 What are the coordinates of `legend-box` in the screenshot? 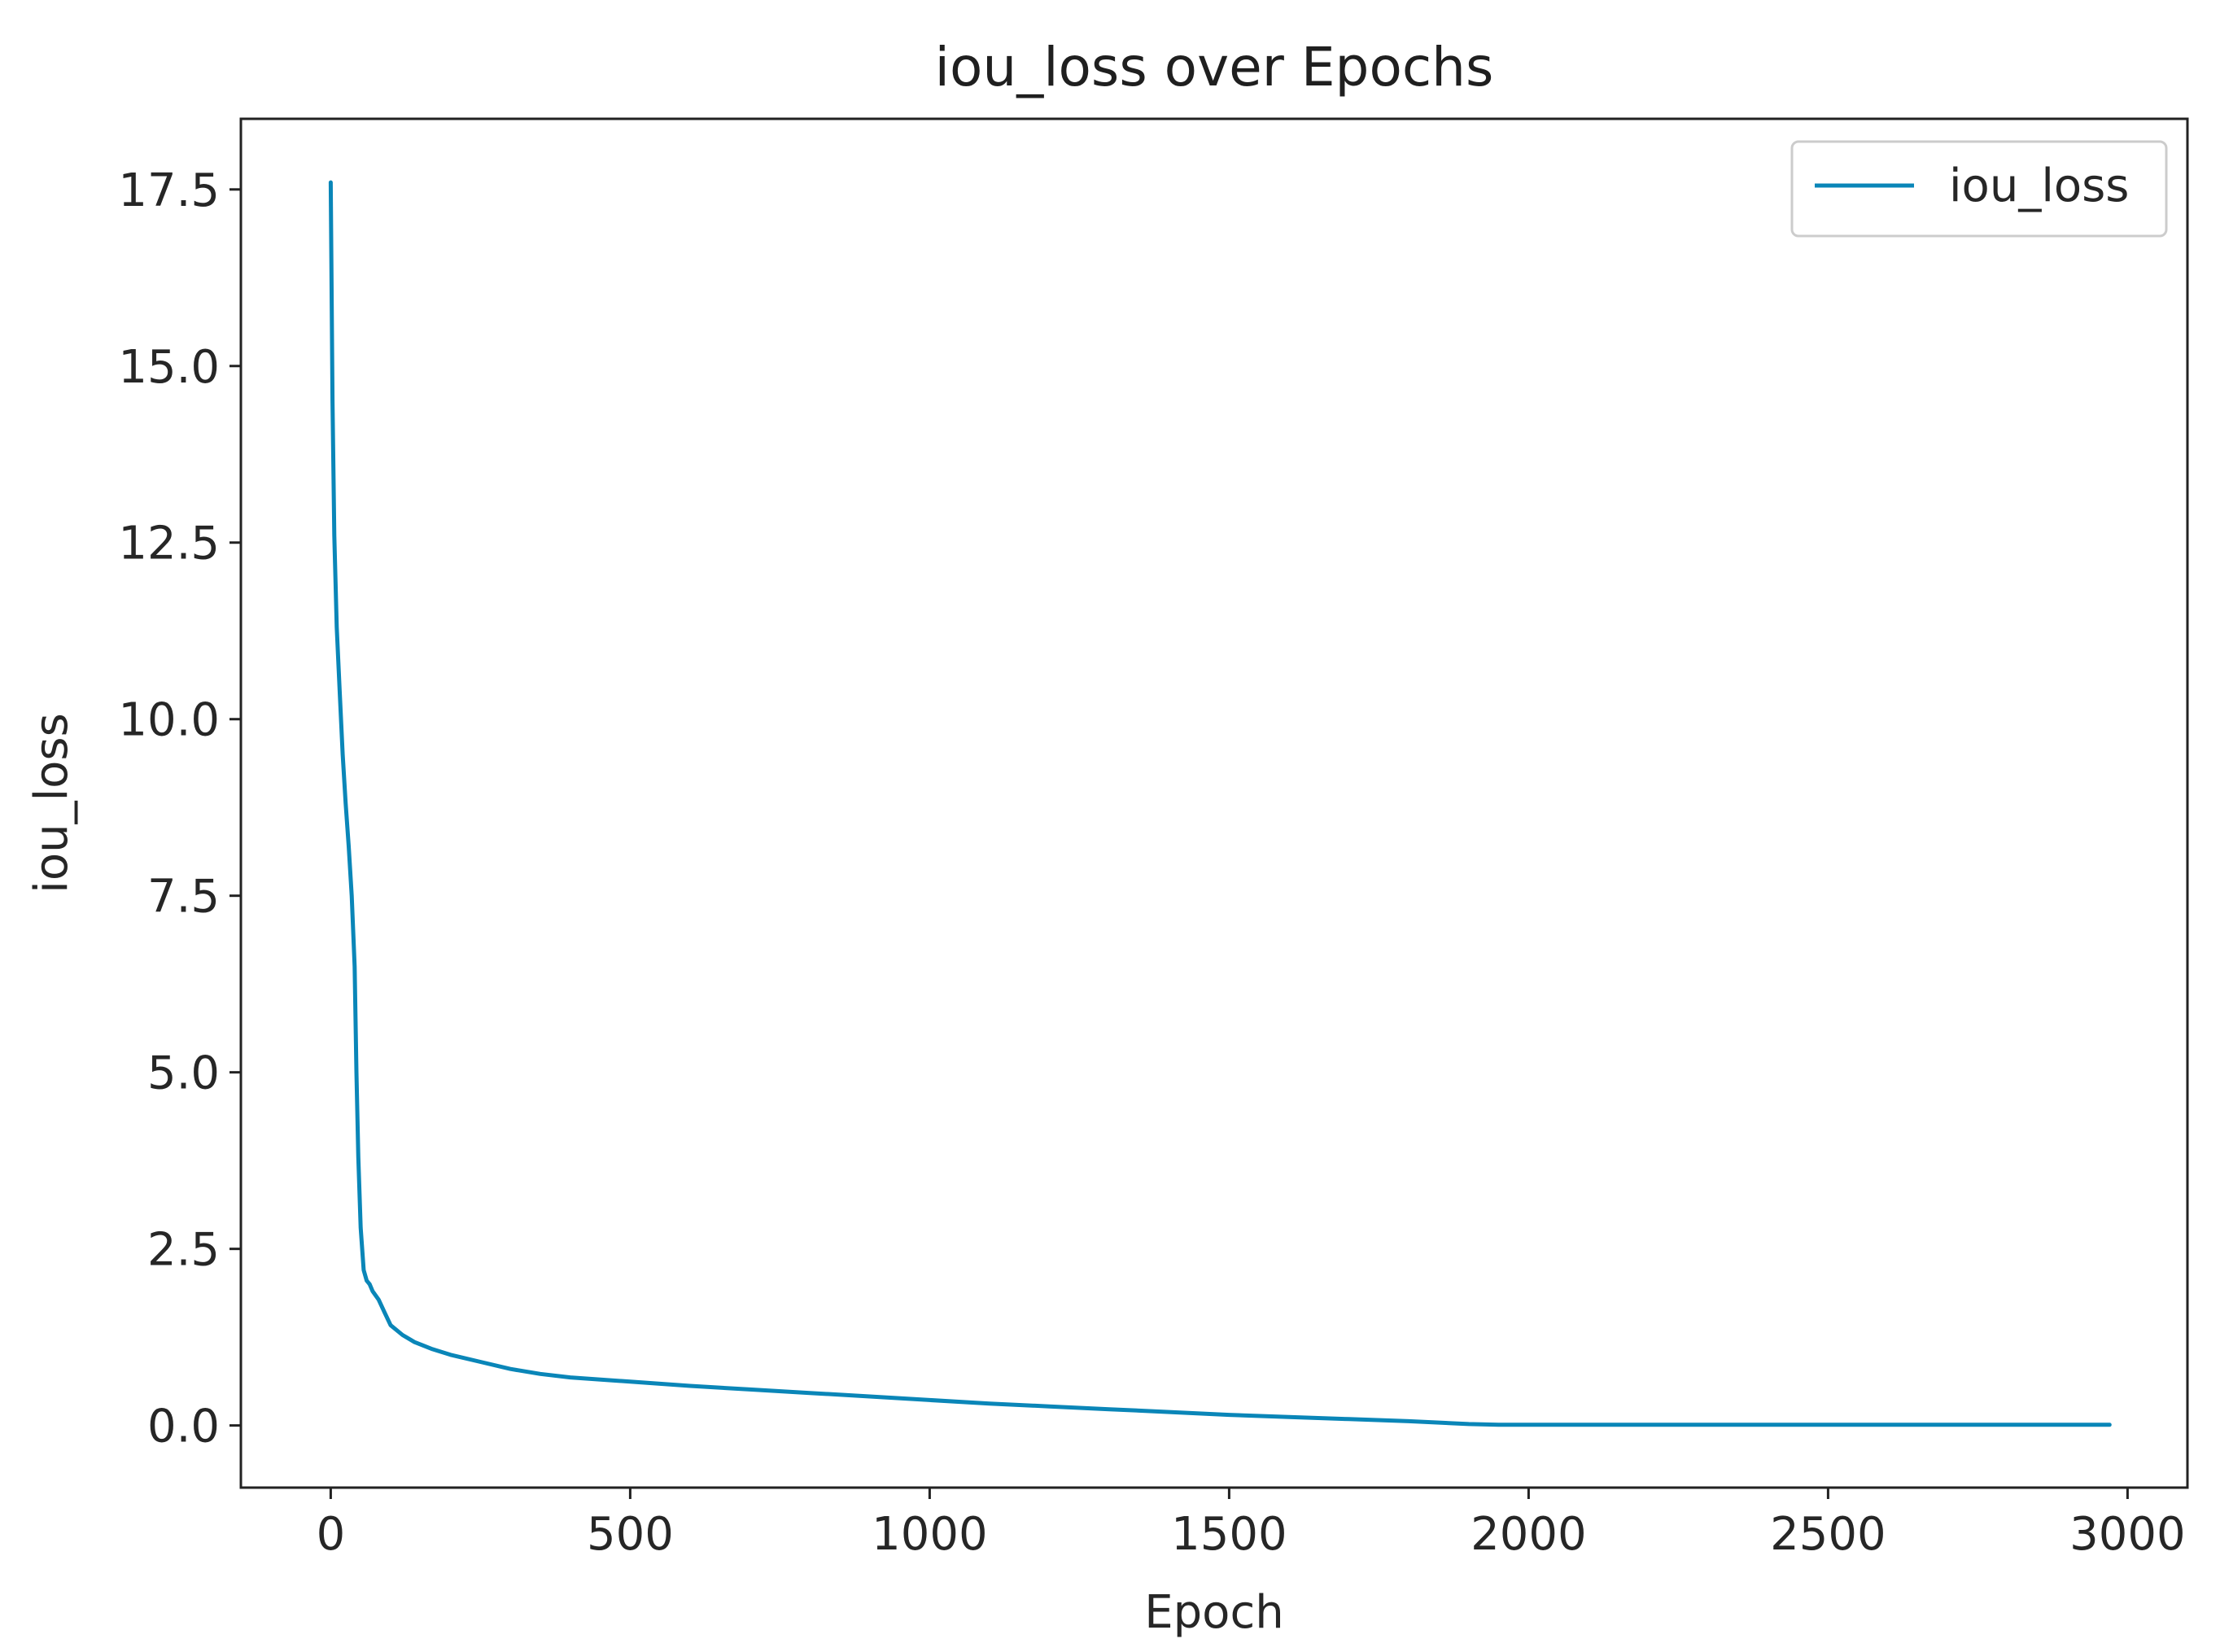 It's located at (1979, 189).